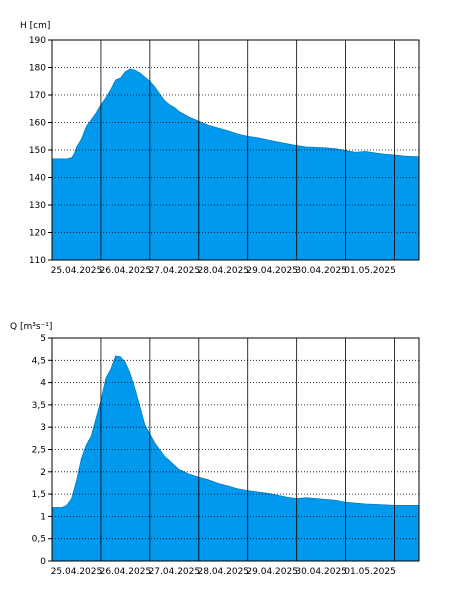 This screenshot has width=450, height=600. I want to click on y-tick-label: 110, so click(37, 261).